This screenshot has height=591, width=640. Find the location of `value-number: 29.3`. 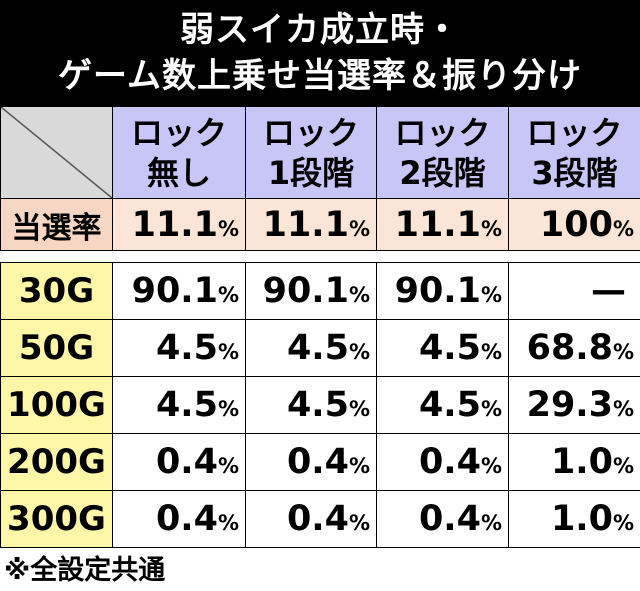

value-number: 29.3 is located at coordinates (569, 405).